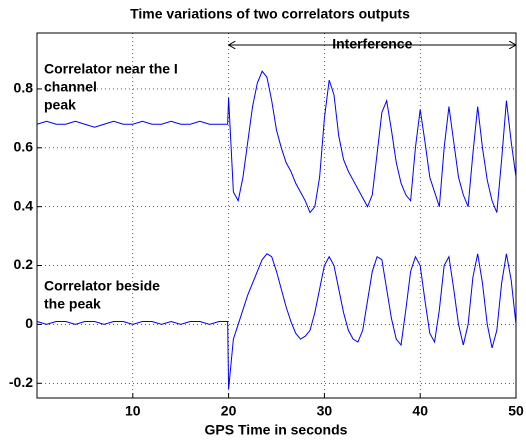 This screenshot has height=440, width=526. What do you see at coordinates (325, 411) in the screenshot?
I see `x-tick-label: 30` at bounding box center [325, 411].